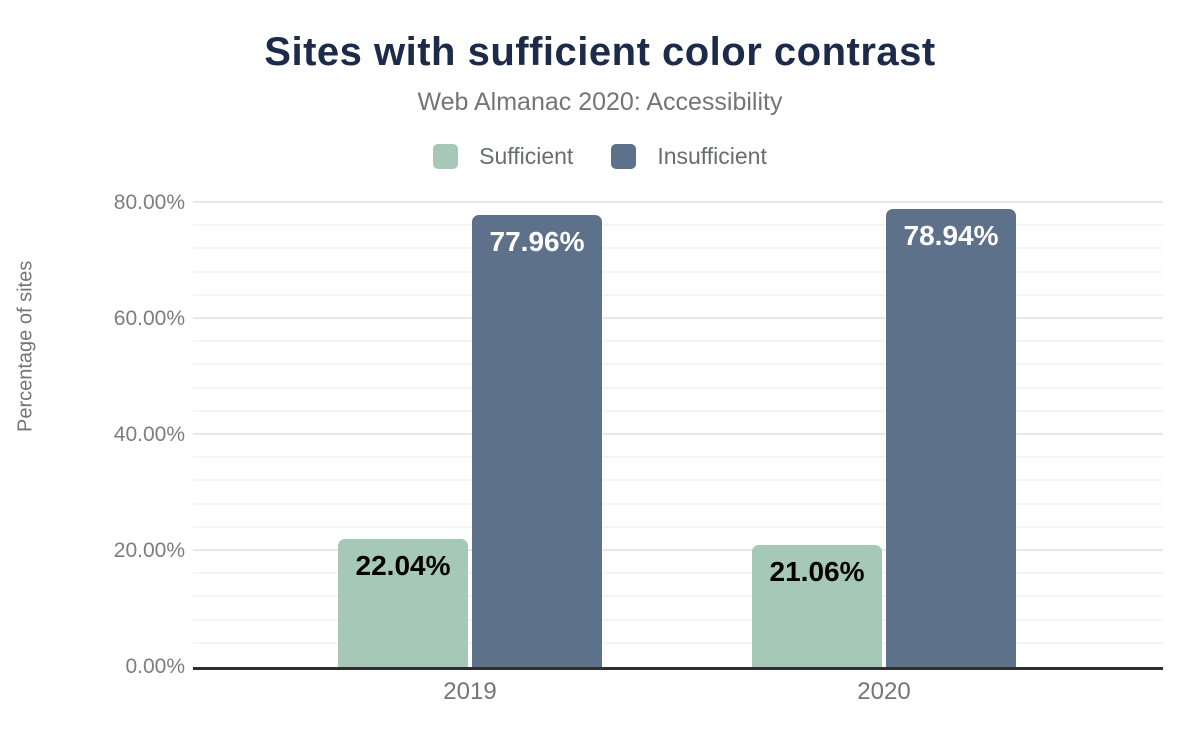 This screenshot has width=1200, height=742. I want to click on bar-value-label: 21.06%, so click(817, 571).